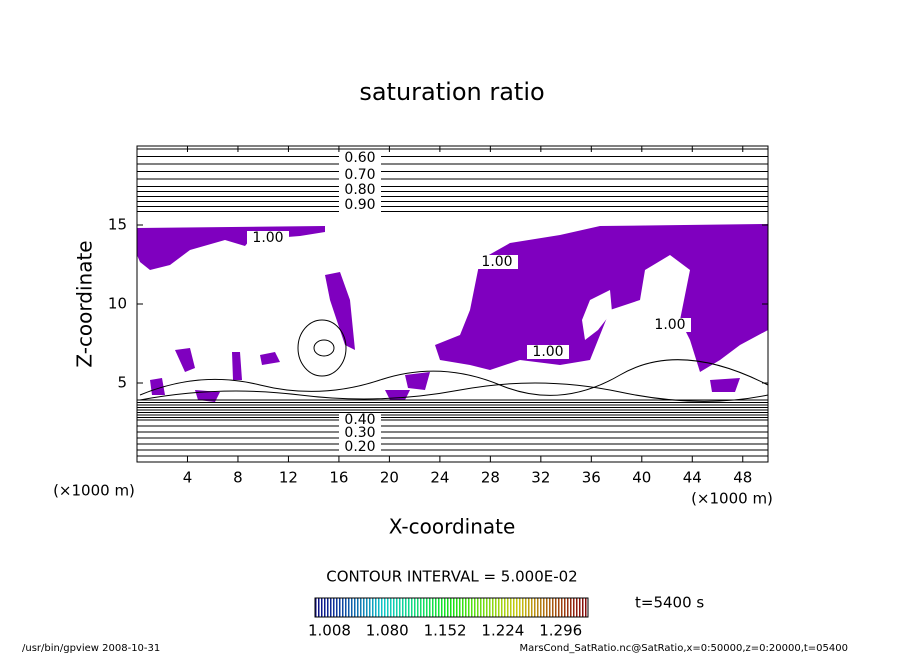  Describe the element at coordinates (490, 478) in the screenshot. I see `x-tick-label: 28` at that location.